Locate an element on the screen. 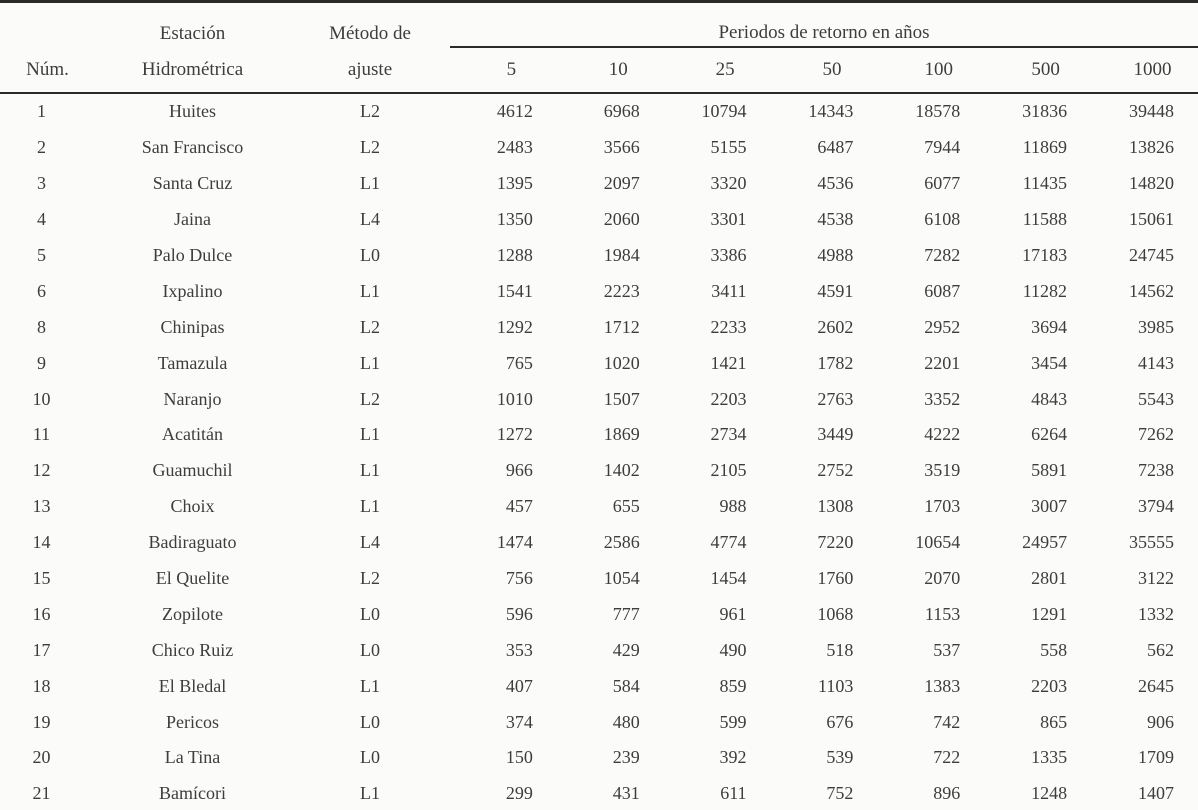 The image size is (1198, 810). table-row: 20 La Tina L0 150 239 392 539 722 1335 1709 is located at coordinates (599, 758).